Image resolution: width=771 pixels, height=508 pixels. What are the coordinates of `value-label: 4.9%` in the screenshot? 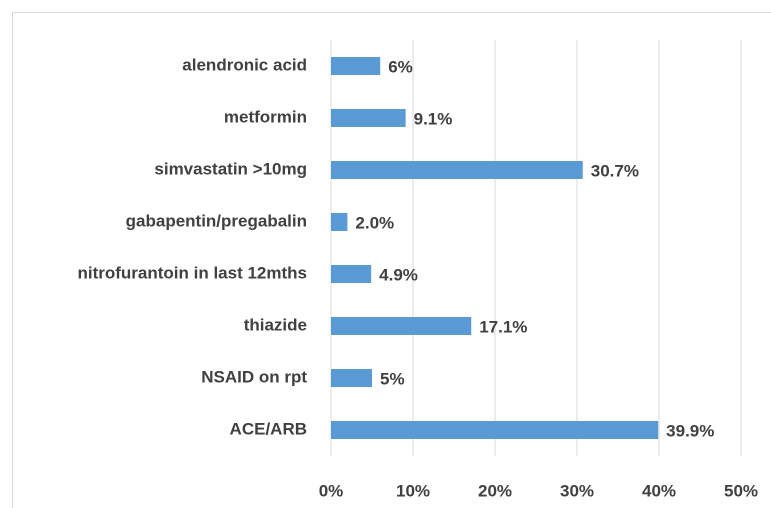 It's located at (398, 274).